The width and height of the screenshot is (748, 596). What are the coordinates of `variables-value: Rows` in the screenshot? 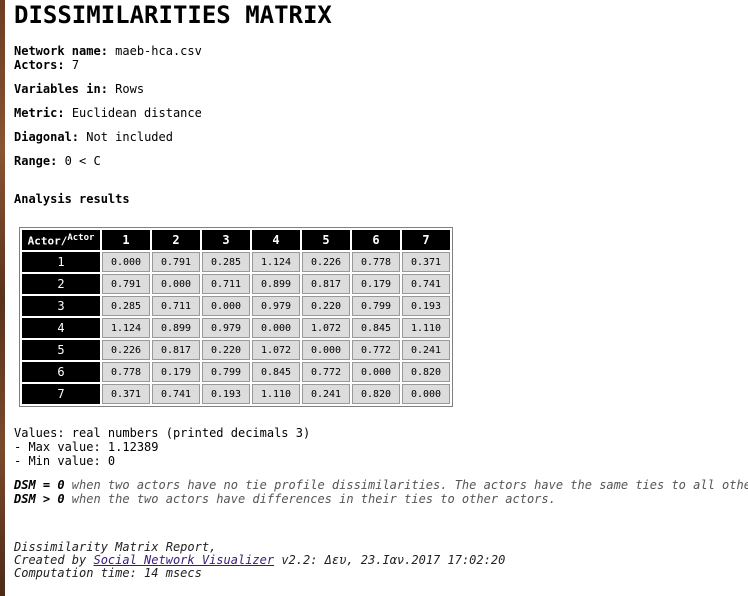 It's located at (130, 89).